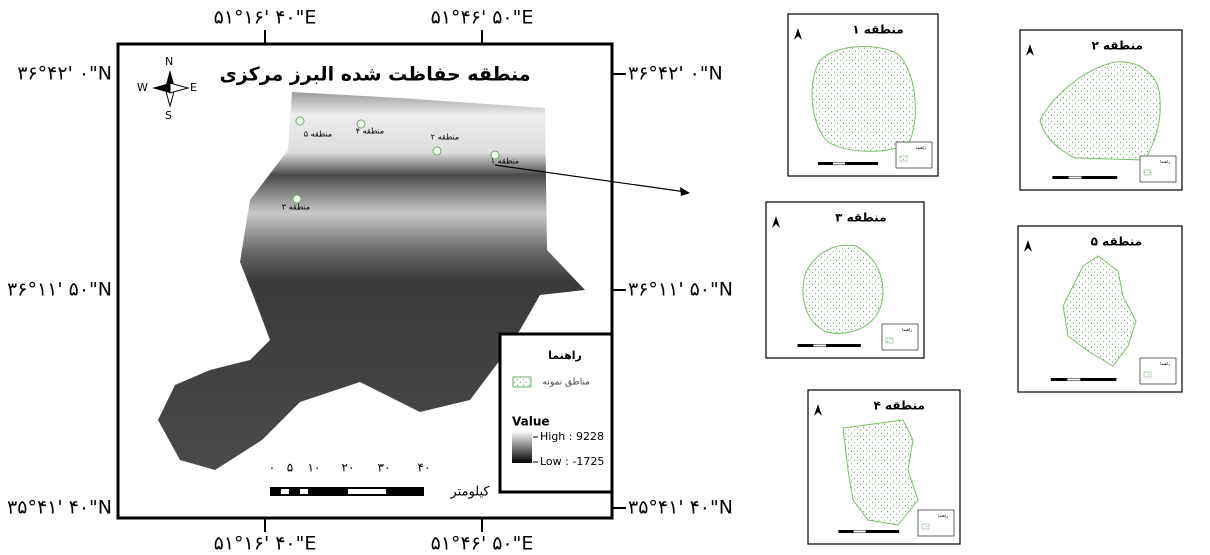  Describe the element at coordinates (1116, 46) in the screenshot. I see `inset-title: منطقه ۲` at that location.